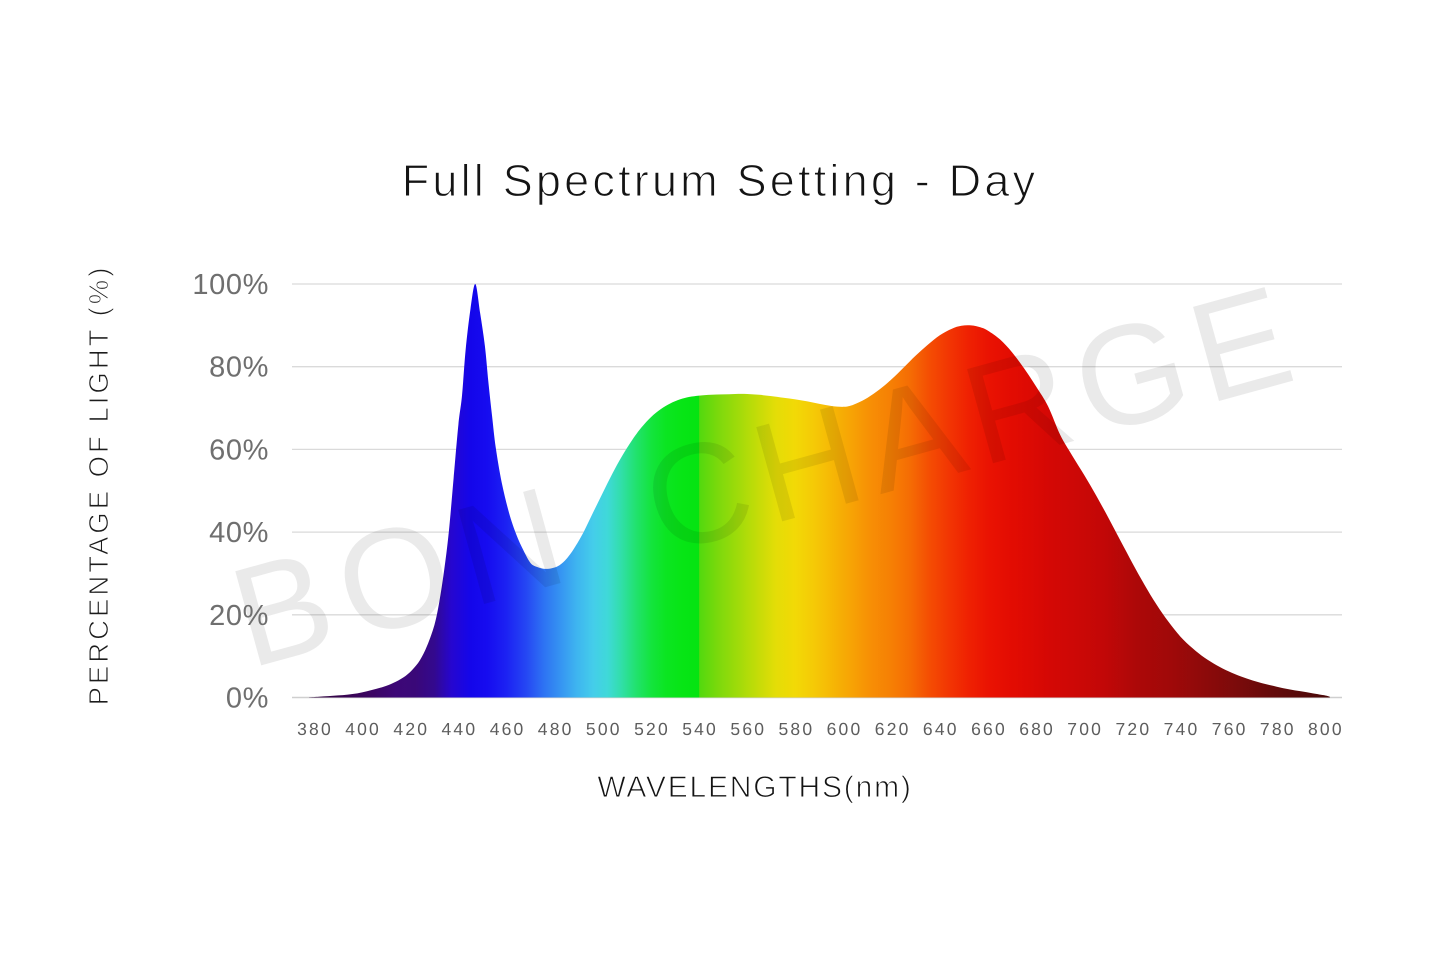  I want to click on svg-text: 100%, so click(230, 285).